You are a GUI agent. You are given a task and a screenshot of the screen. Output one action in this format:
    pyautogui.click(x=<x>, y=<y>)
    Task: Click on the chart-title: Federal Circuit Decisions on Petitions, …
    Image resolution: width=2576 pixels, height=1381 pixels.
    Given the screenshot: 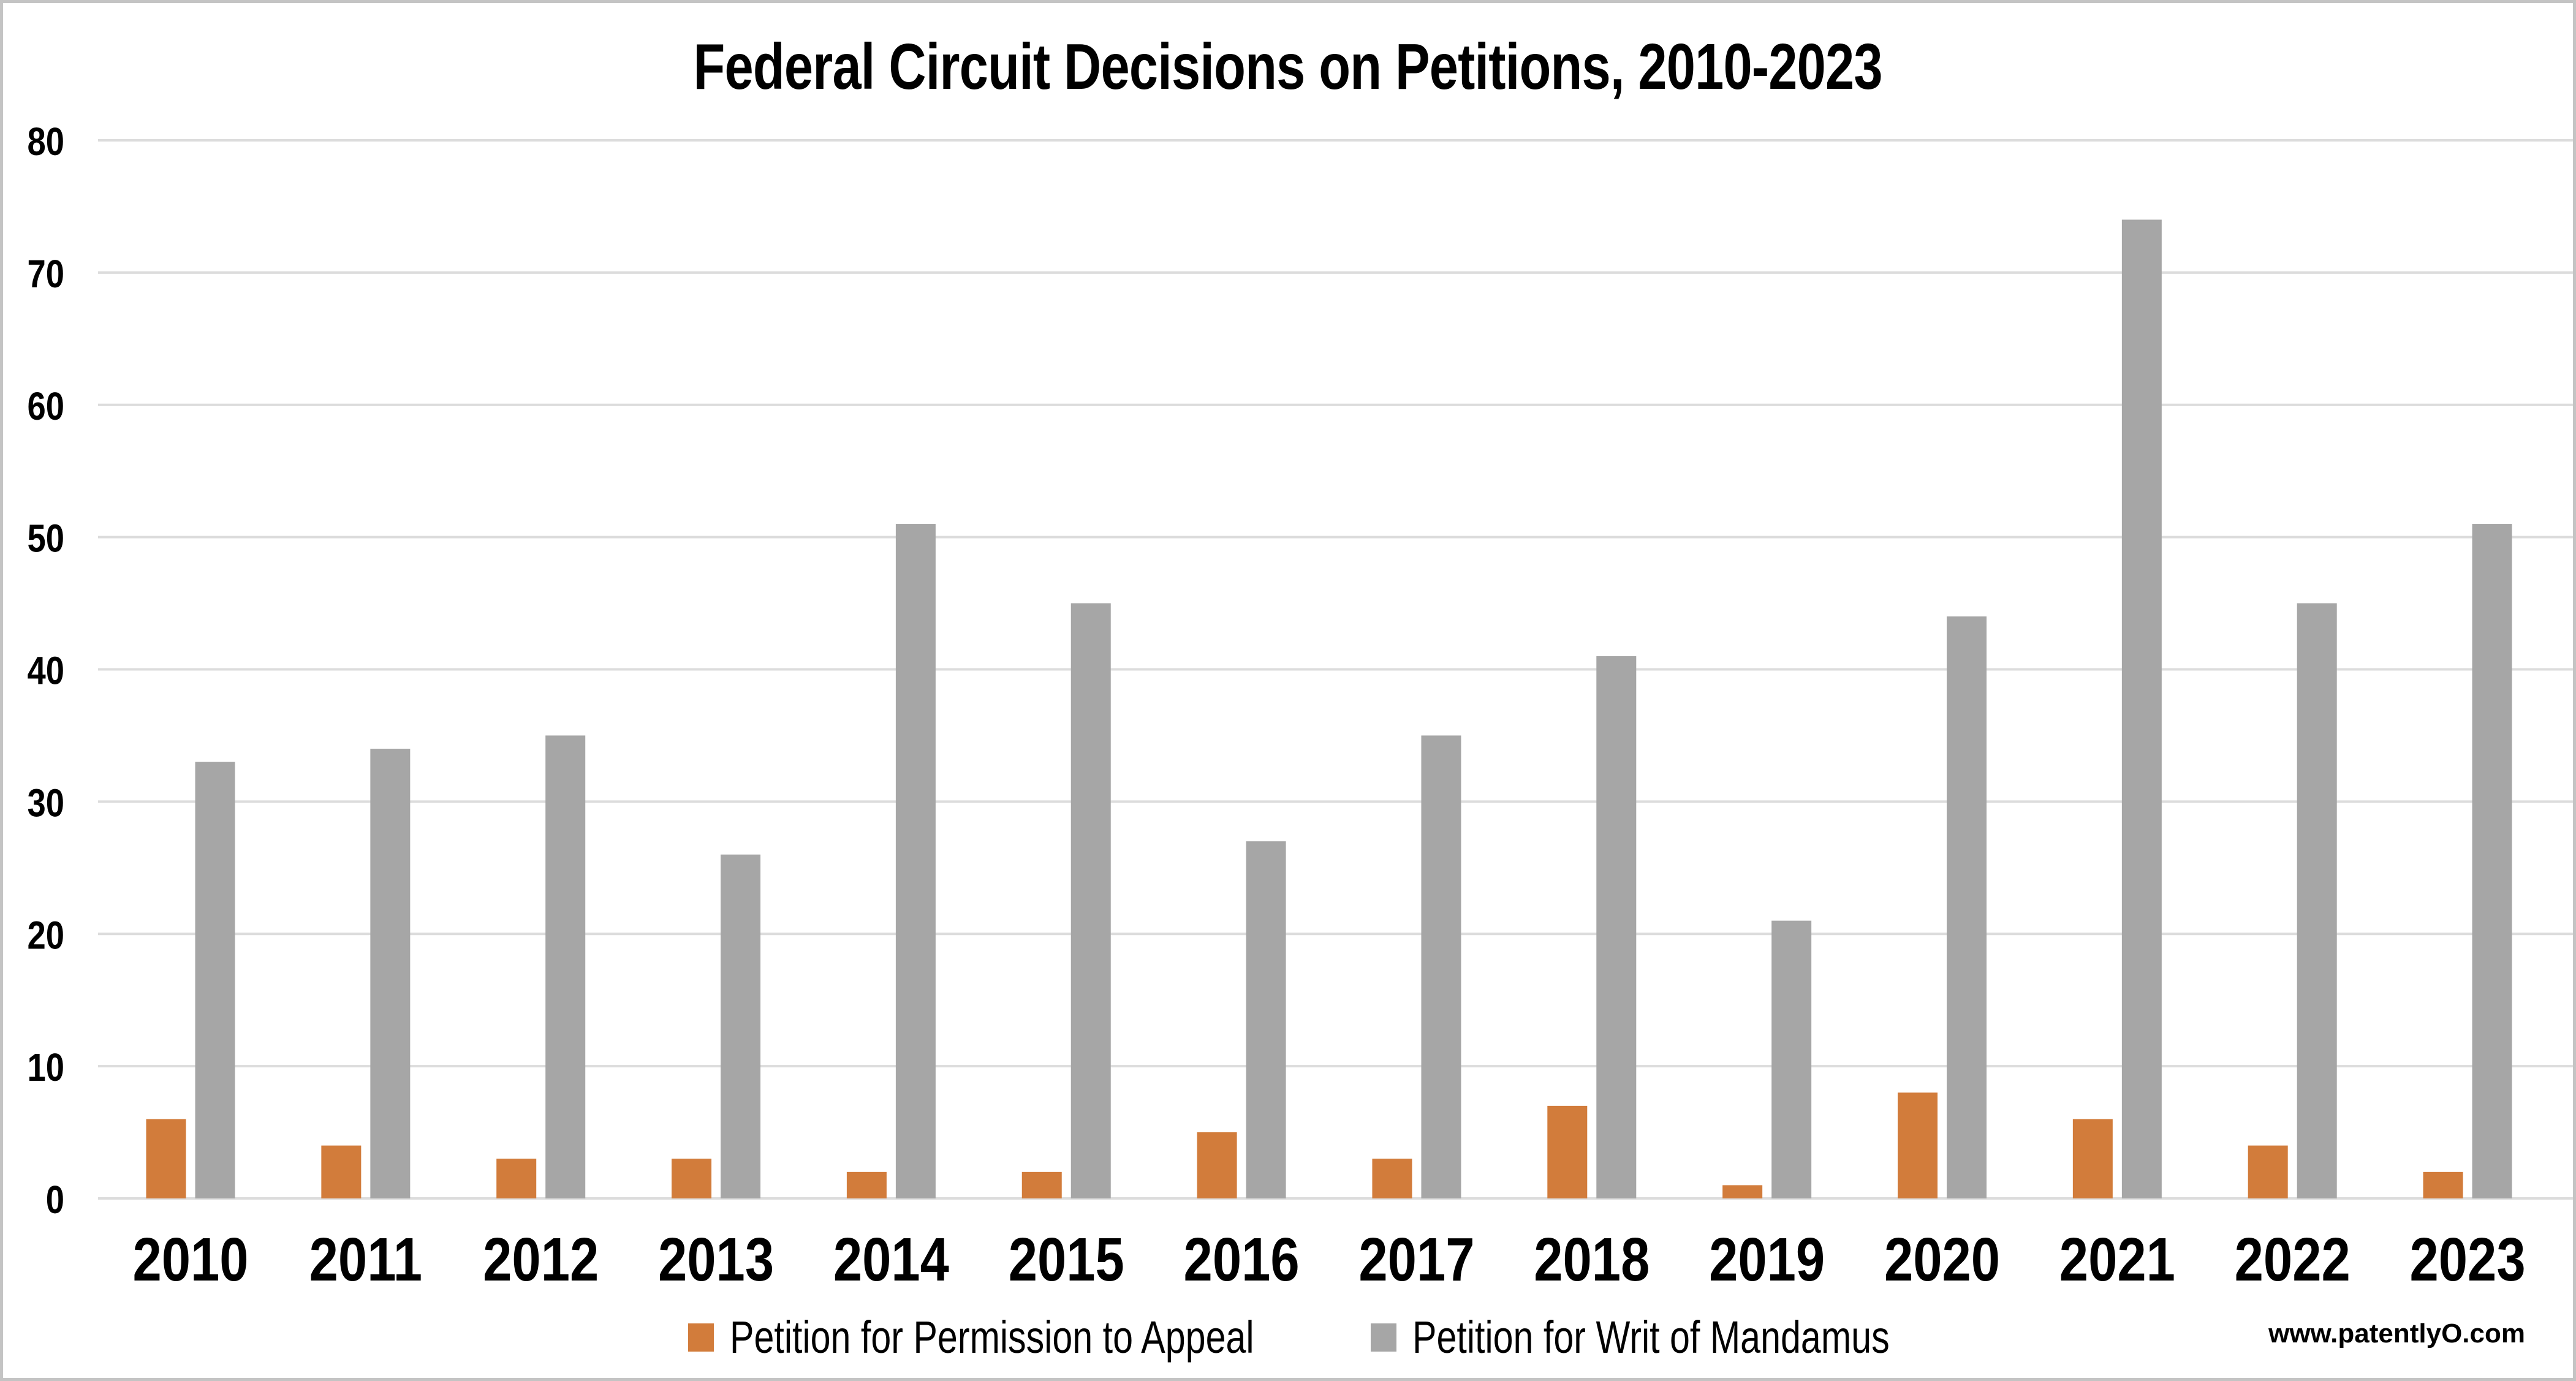 What is the action you would take?
    pyautogui.click(x=1288, y=67)
    